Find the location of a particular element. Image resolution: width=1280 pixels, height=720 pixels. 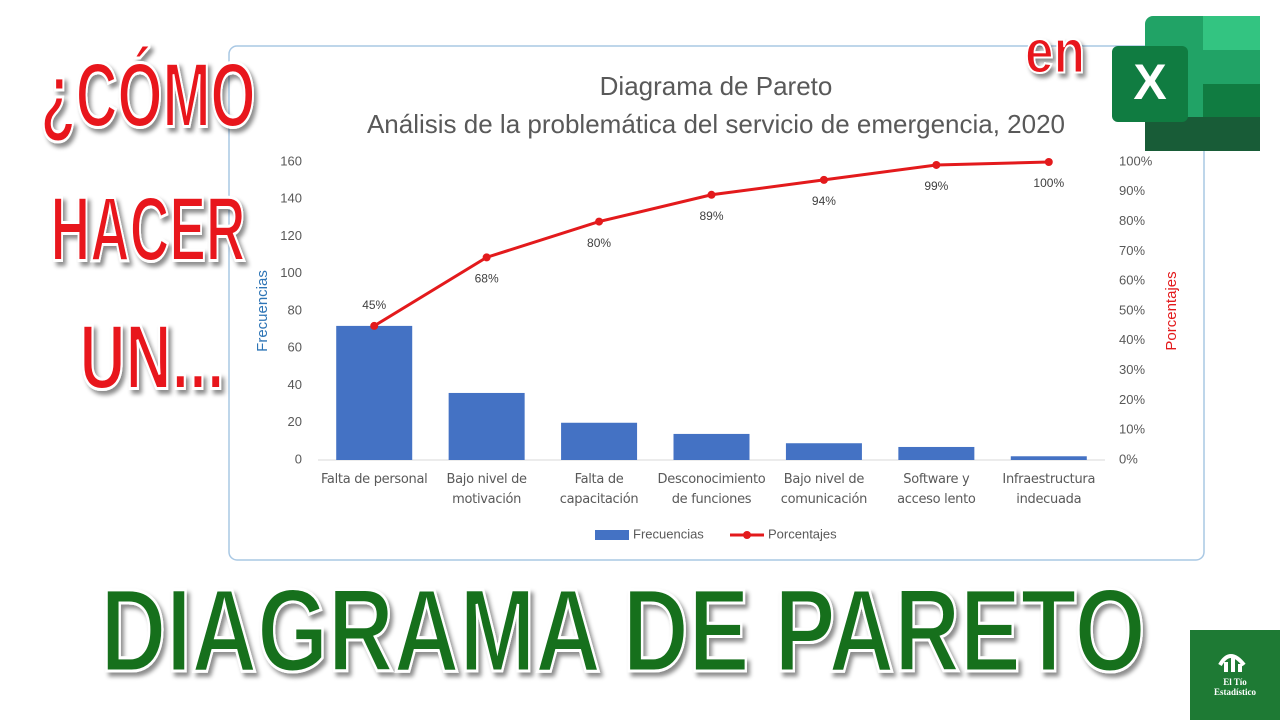

logo: El Tío Estadístico is located at coordinates (1235, 675).